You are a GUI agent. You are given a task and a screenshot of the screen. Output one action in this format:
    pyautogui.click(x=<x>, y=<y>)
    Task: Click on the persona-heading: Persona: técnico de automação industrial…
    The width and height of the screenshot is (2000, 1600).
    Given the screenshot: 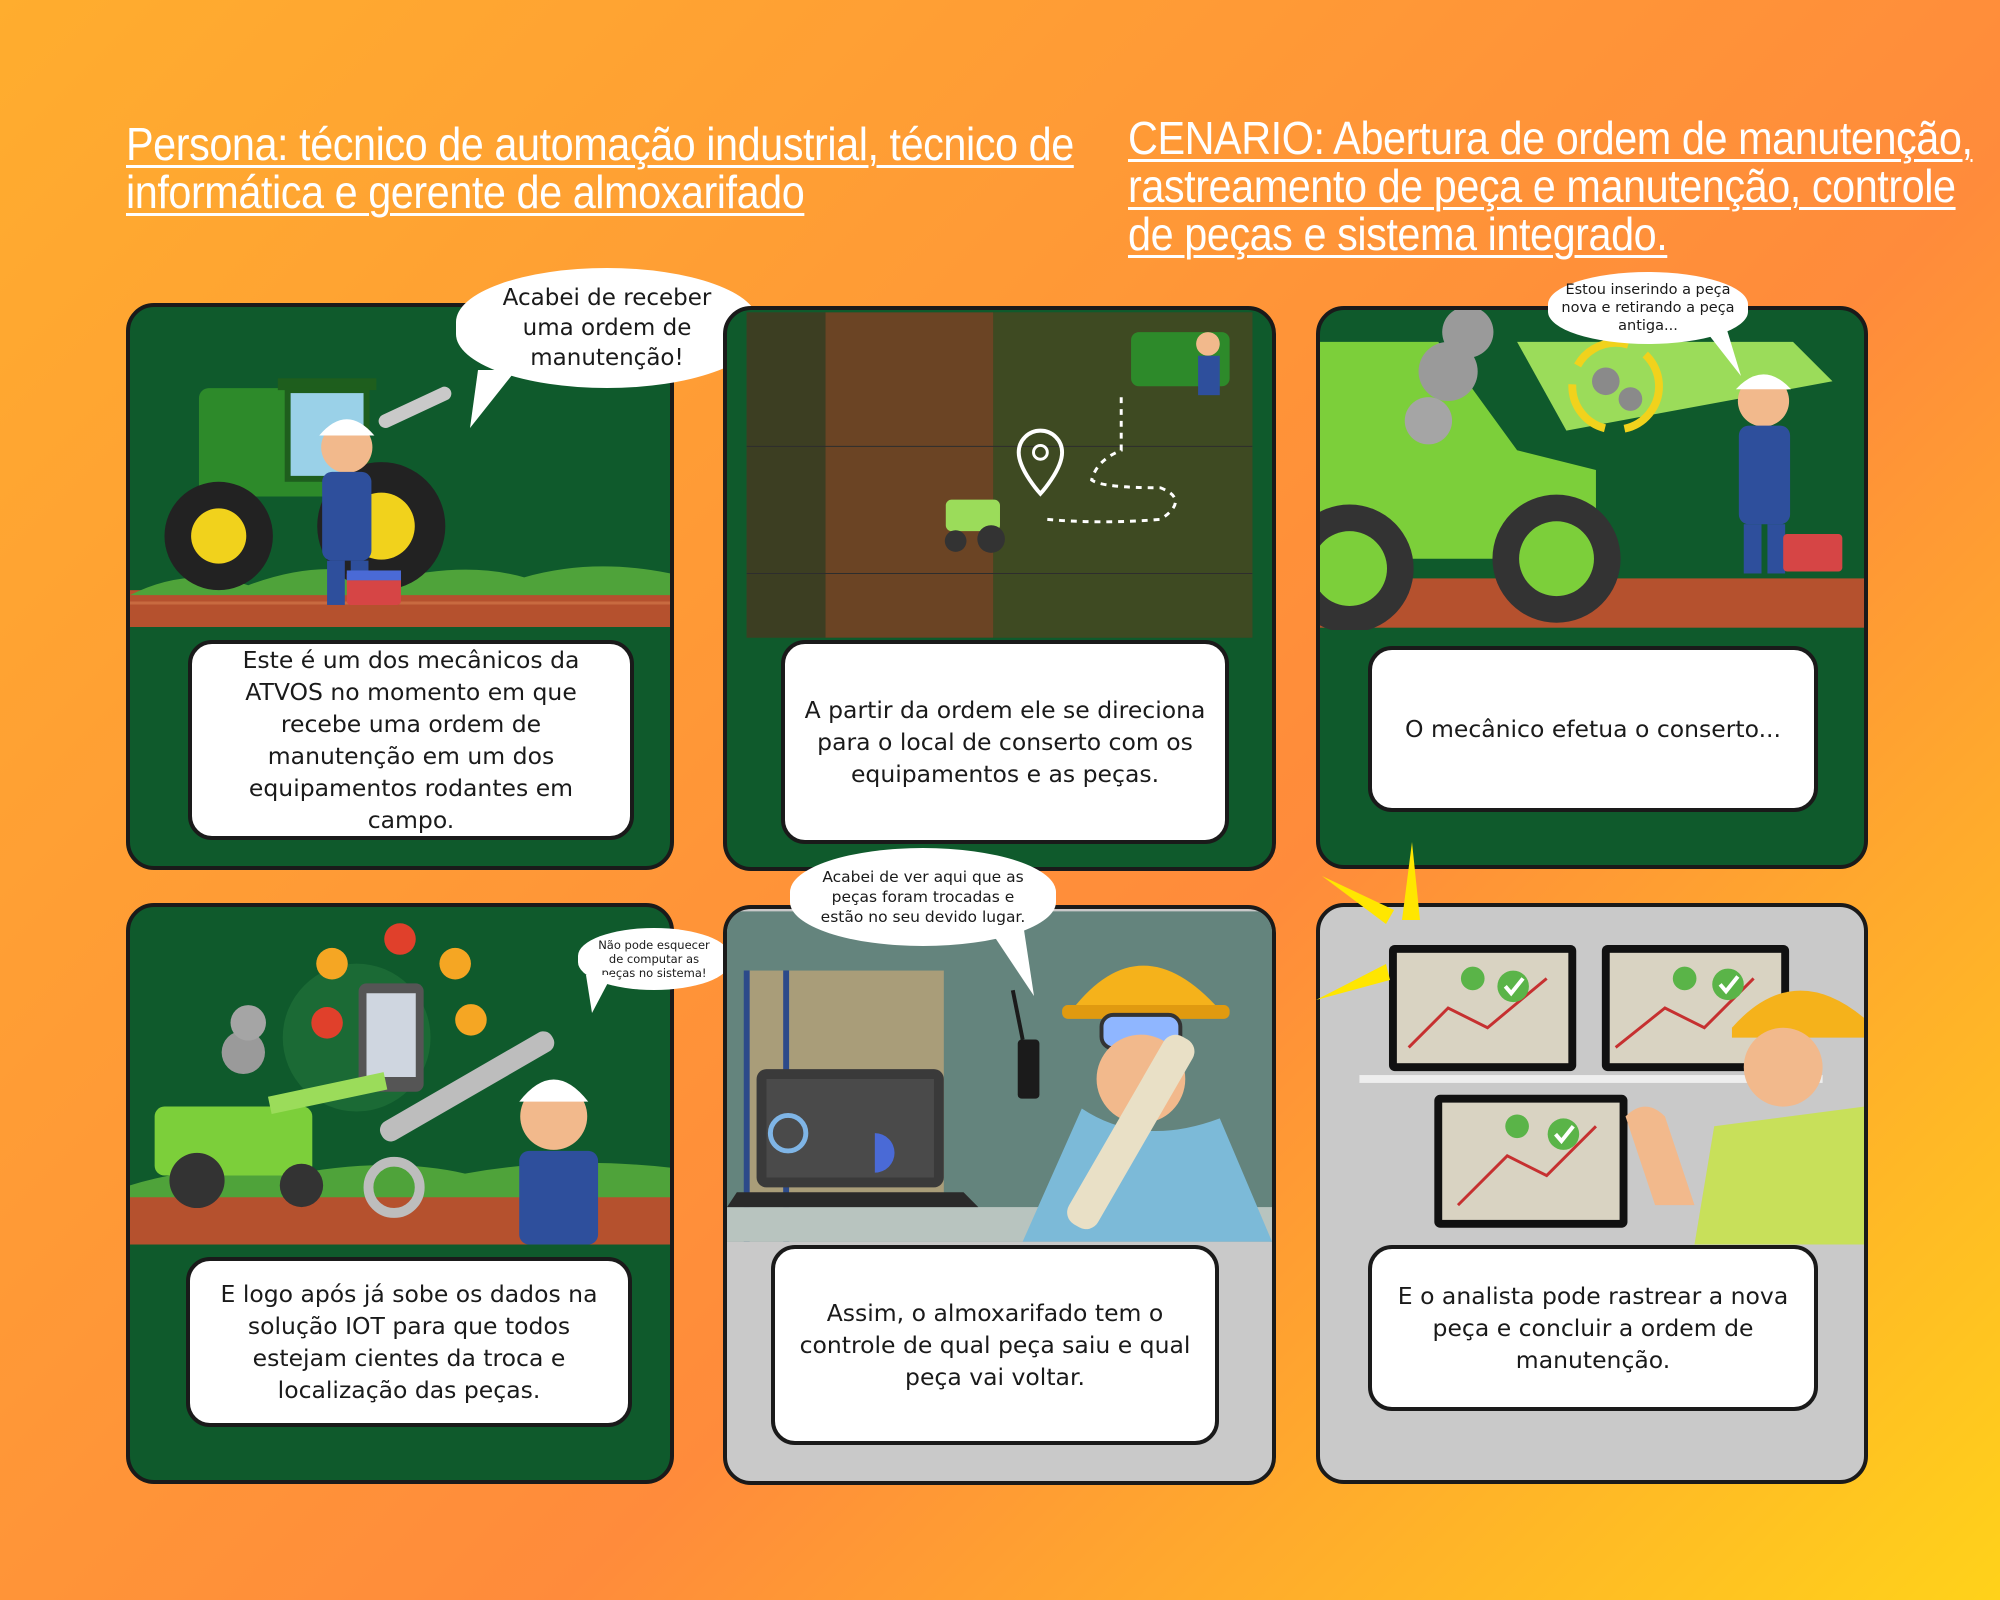 What is the action you would take?
    pyautogui.click(x=600, y=168)
    